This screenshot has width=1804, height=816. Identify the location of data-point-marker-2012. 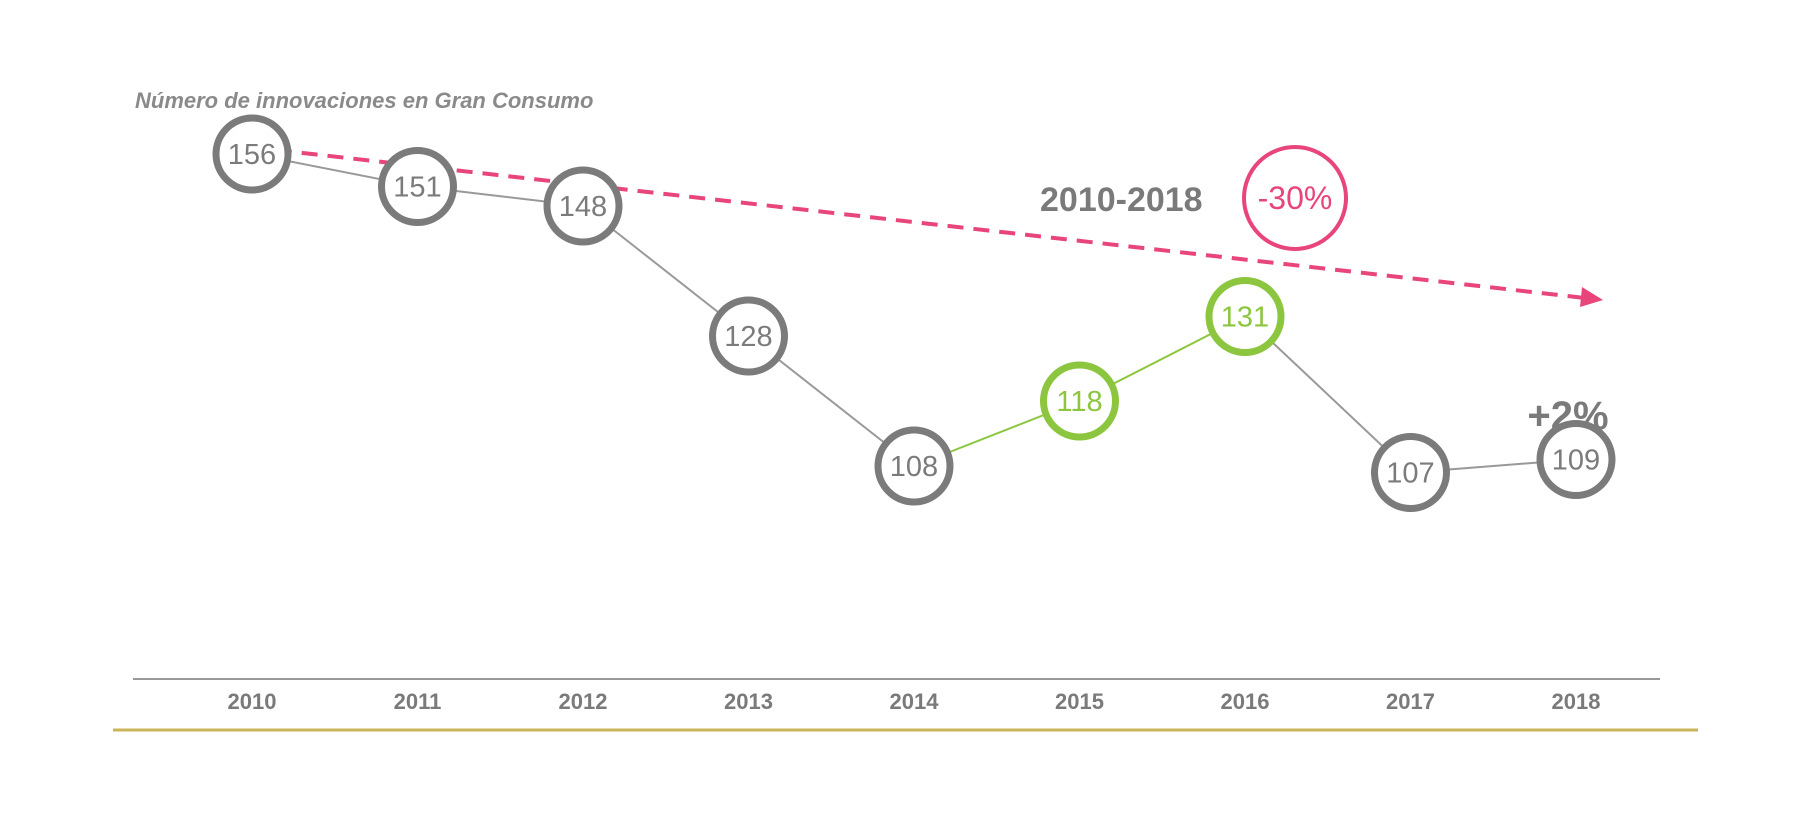
(583, 206).